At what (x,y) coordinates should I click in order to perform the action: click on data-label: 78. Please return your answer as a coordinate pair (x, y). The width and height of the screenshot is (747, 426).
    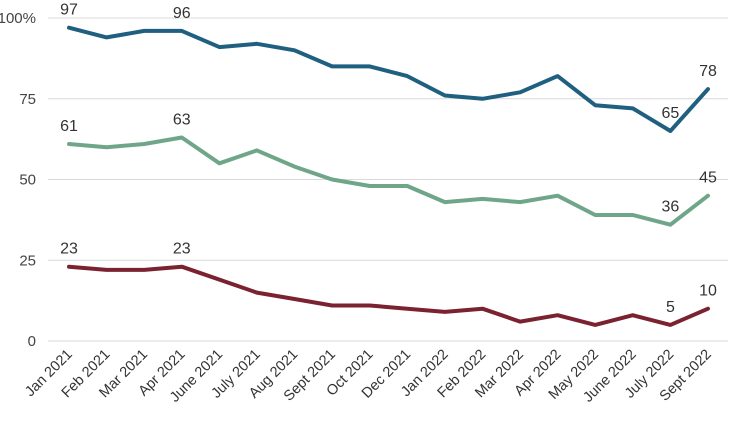
    Looking at the image, I should click on (708, 71).